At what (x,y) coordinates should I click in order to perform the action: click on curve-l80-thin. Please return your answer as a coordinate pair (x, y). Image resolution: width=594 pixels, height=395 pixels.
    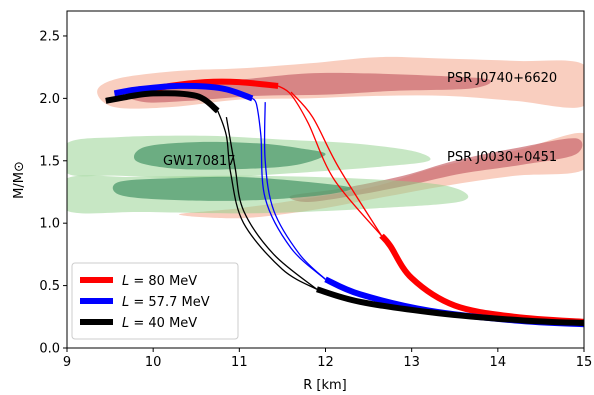
    Looking at the image, I should click on (329, 161).